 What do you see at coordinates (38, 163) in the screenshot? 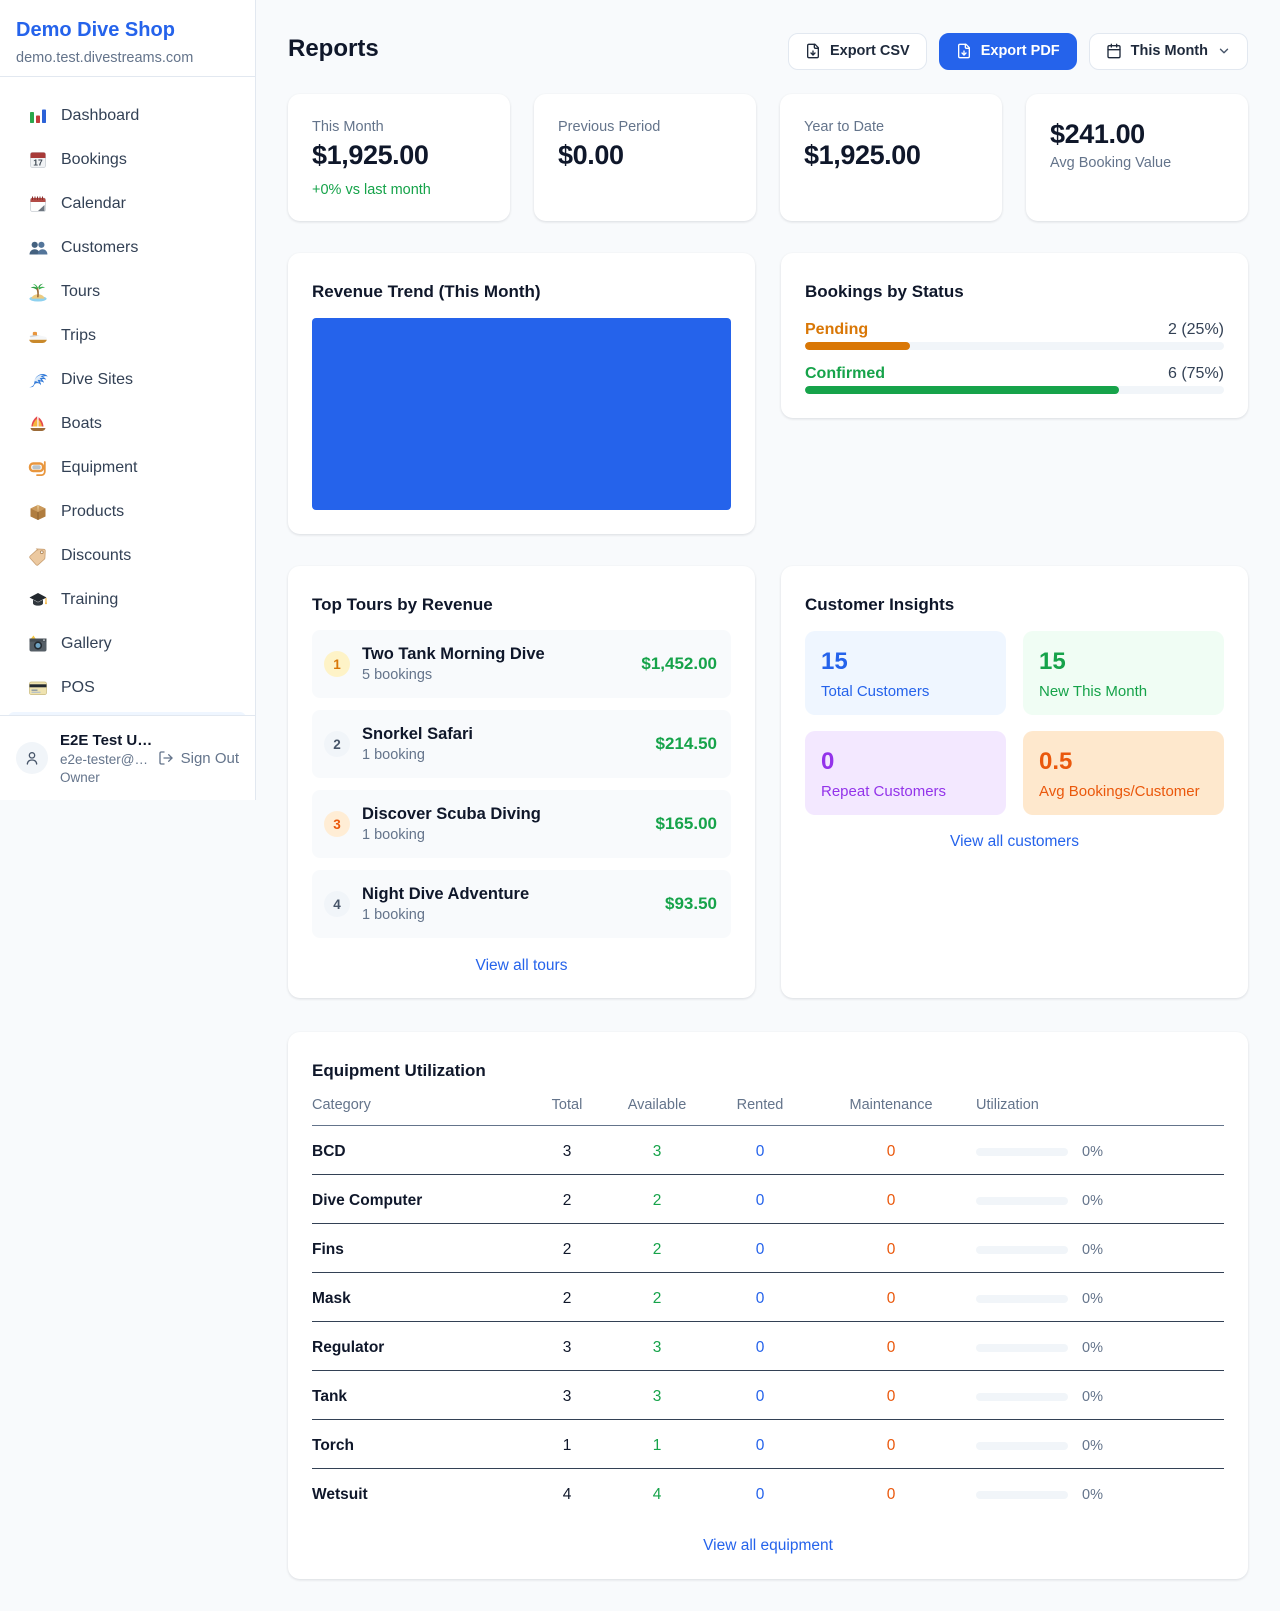
I see `svg-text: 17` at bounding box center [38, 163].